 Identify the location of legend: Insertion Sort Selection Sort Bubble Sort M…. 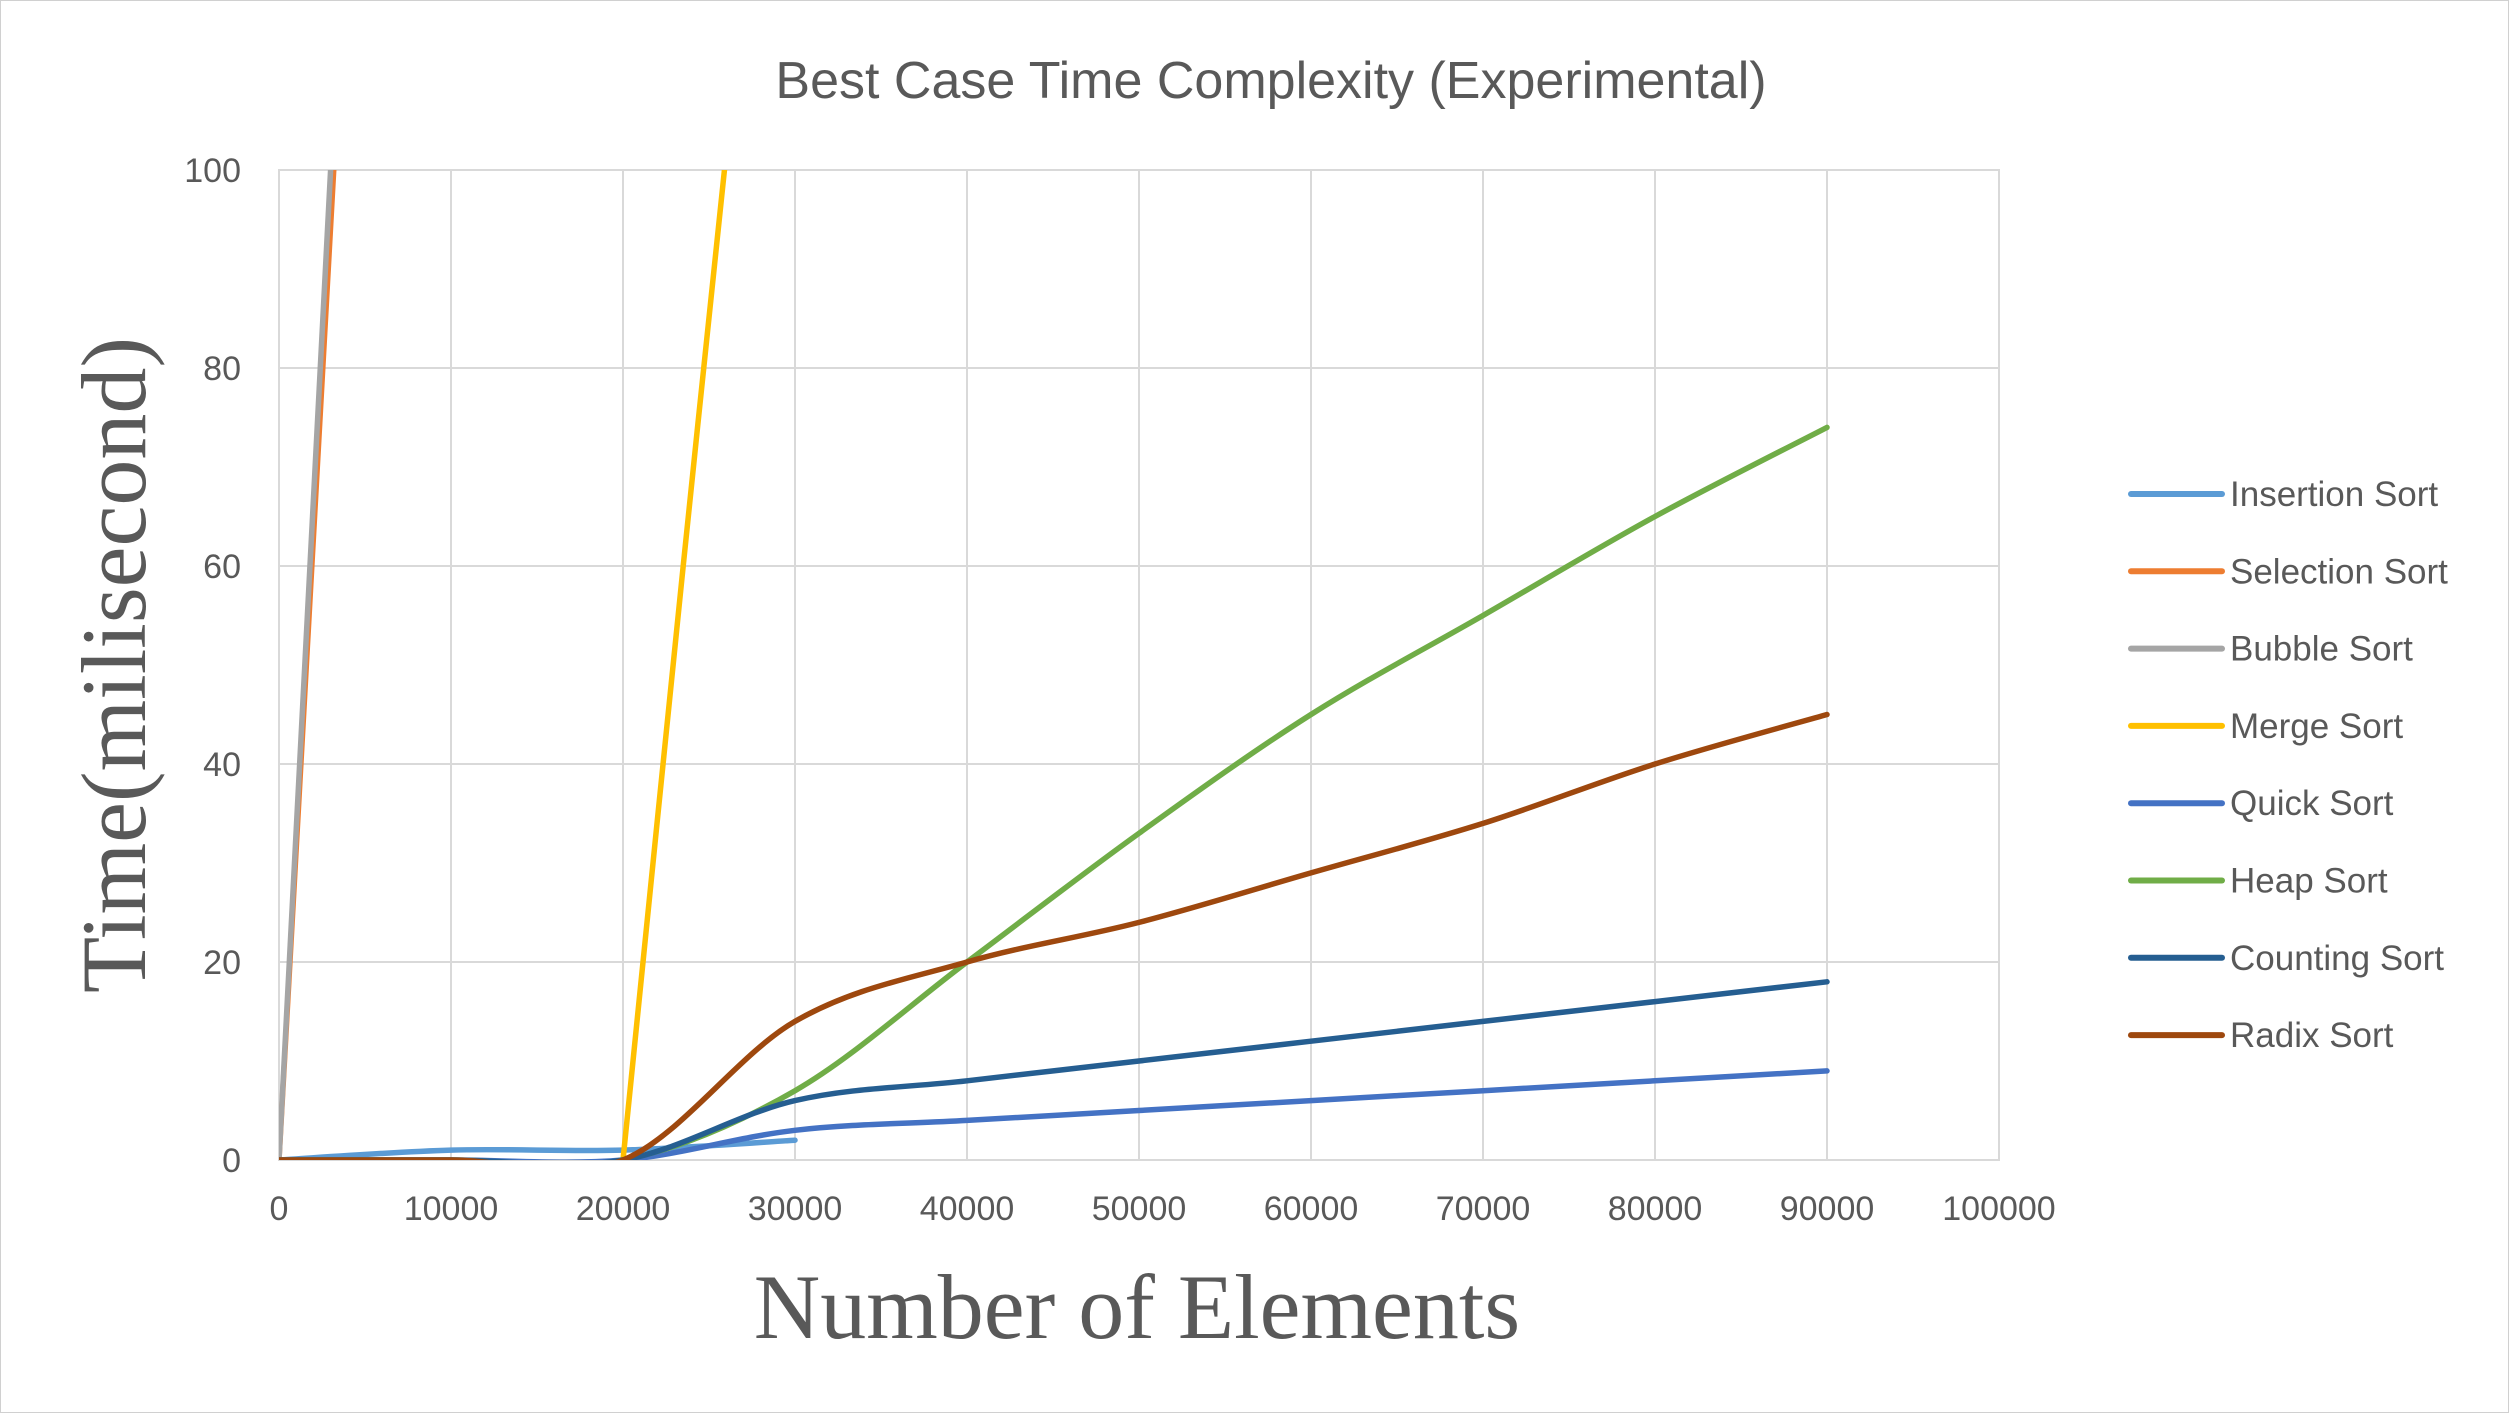
(2288, 765).